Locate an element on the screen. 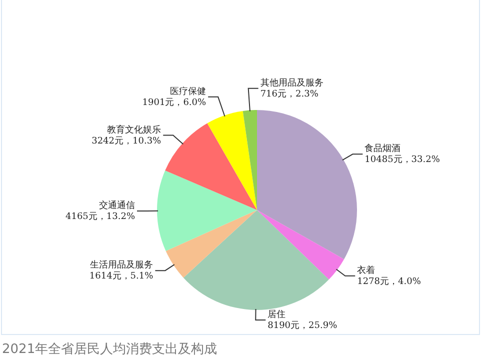 The height and width of the screenshot is (362, 484). data-label: 1614元，5.1% is located at coordinates (121, 276).